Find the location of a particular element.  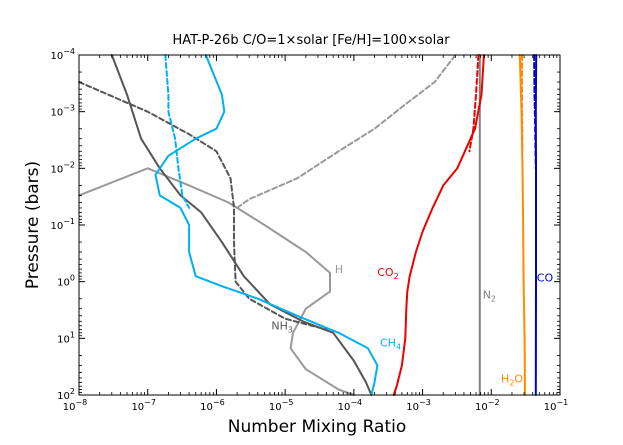

y-tick-label: 10⁻² is located at coordinates (62, 167).